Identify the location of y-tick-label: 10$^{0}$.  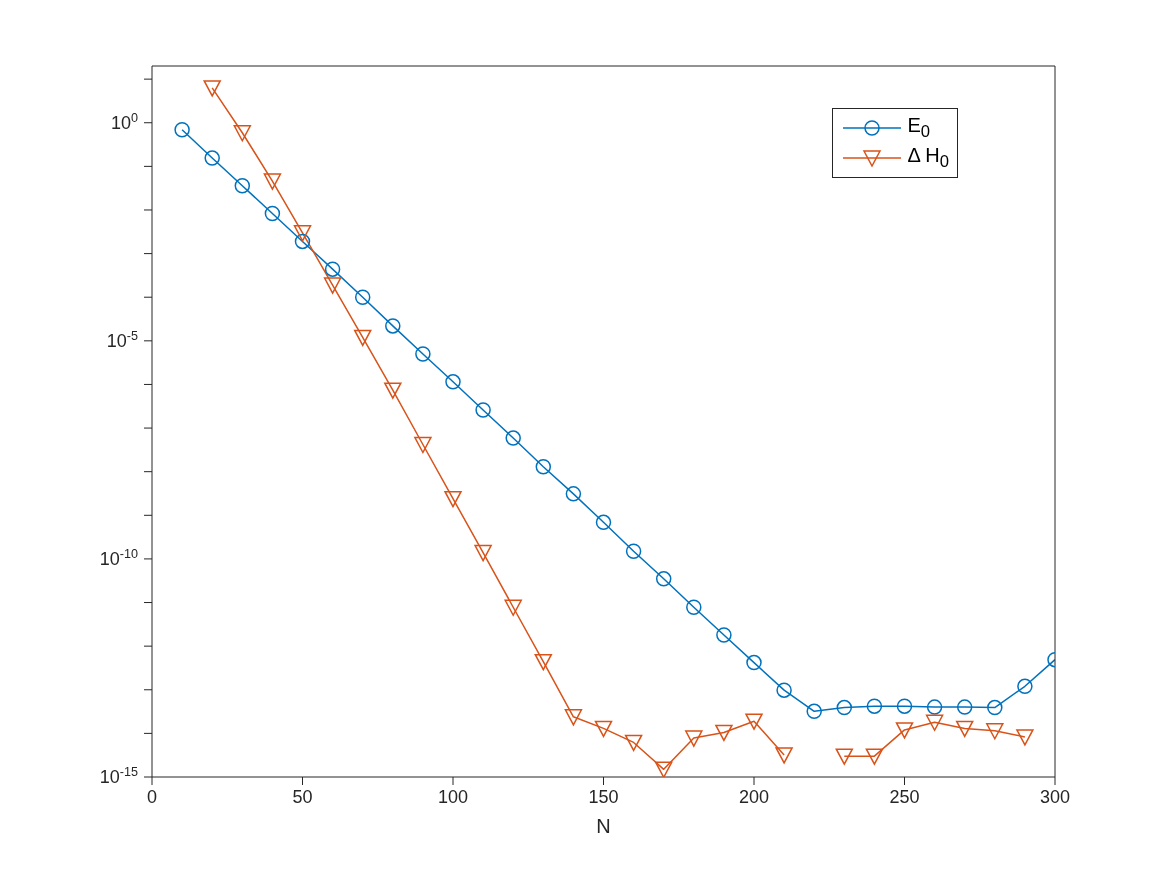
(124, 121).